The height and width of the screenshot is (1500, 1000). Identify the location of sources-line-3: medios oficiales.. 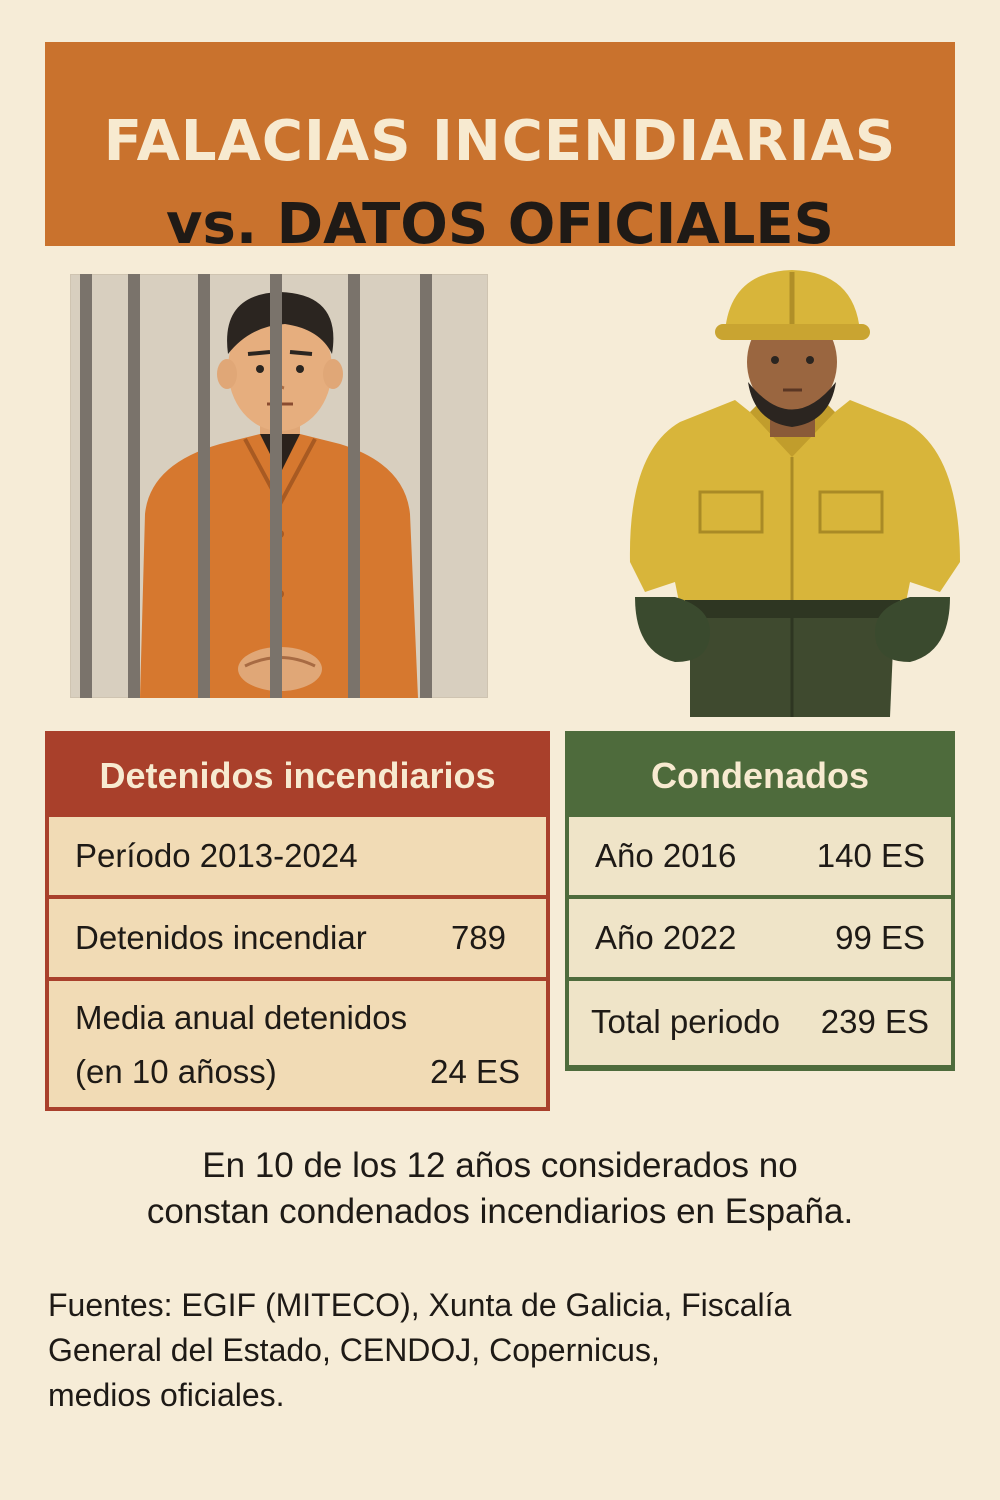
(166, 1395).